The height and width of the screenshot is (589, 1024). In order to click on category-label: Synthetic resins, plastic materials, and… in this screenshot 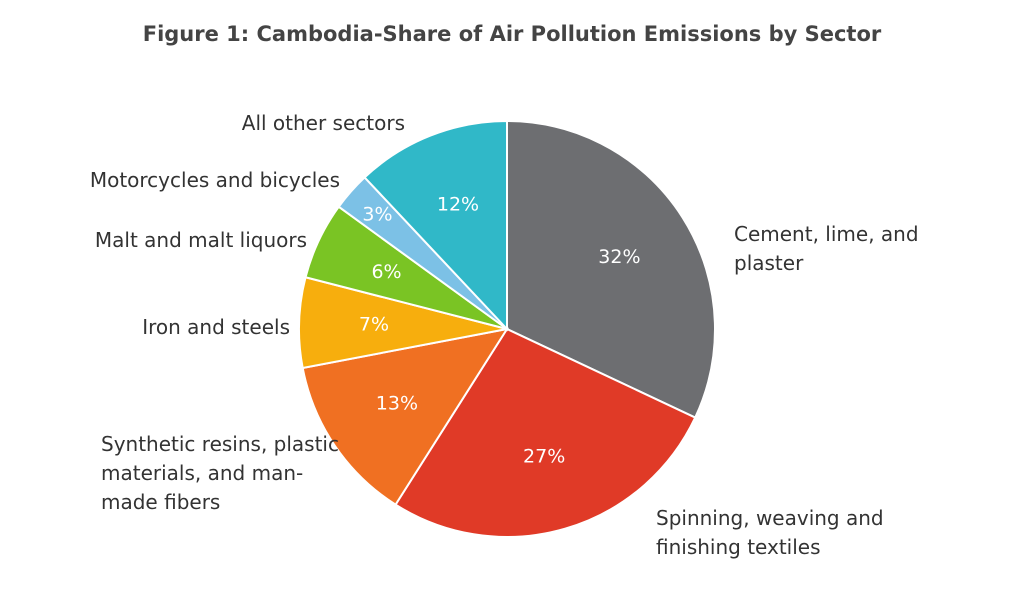, I will do `click(220, 473)`.